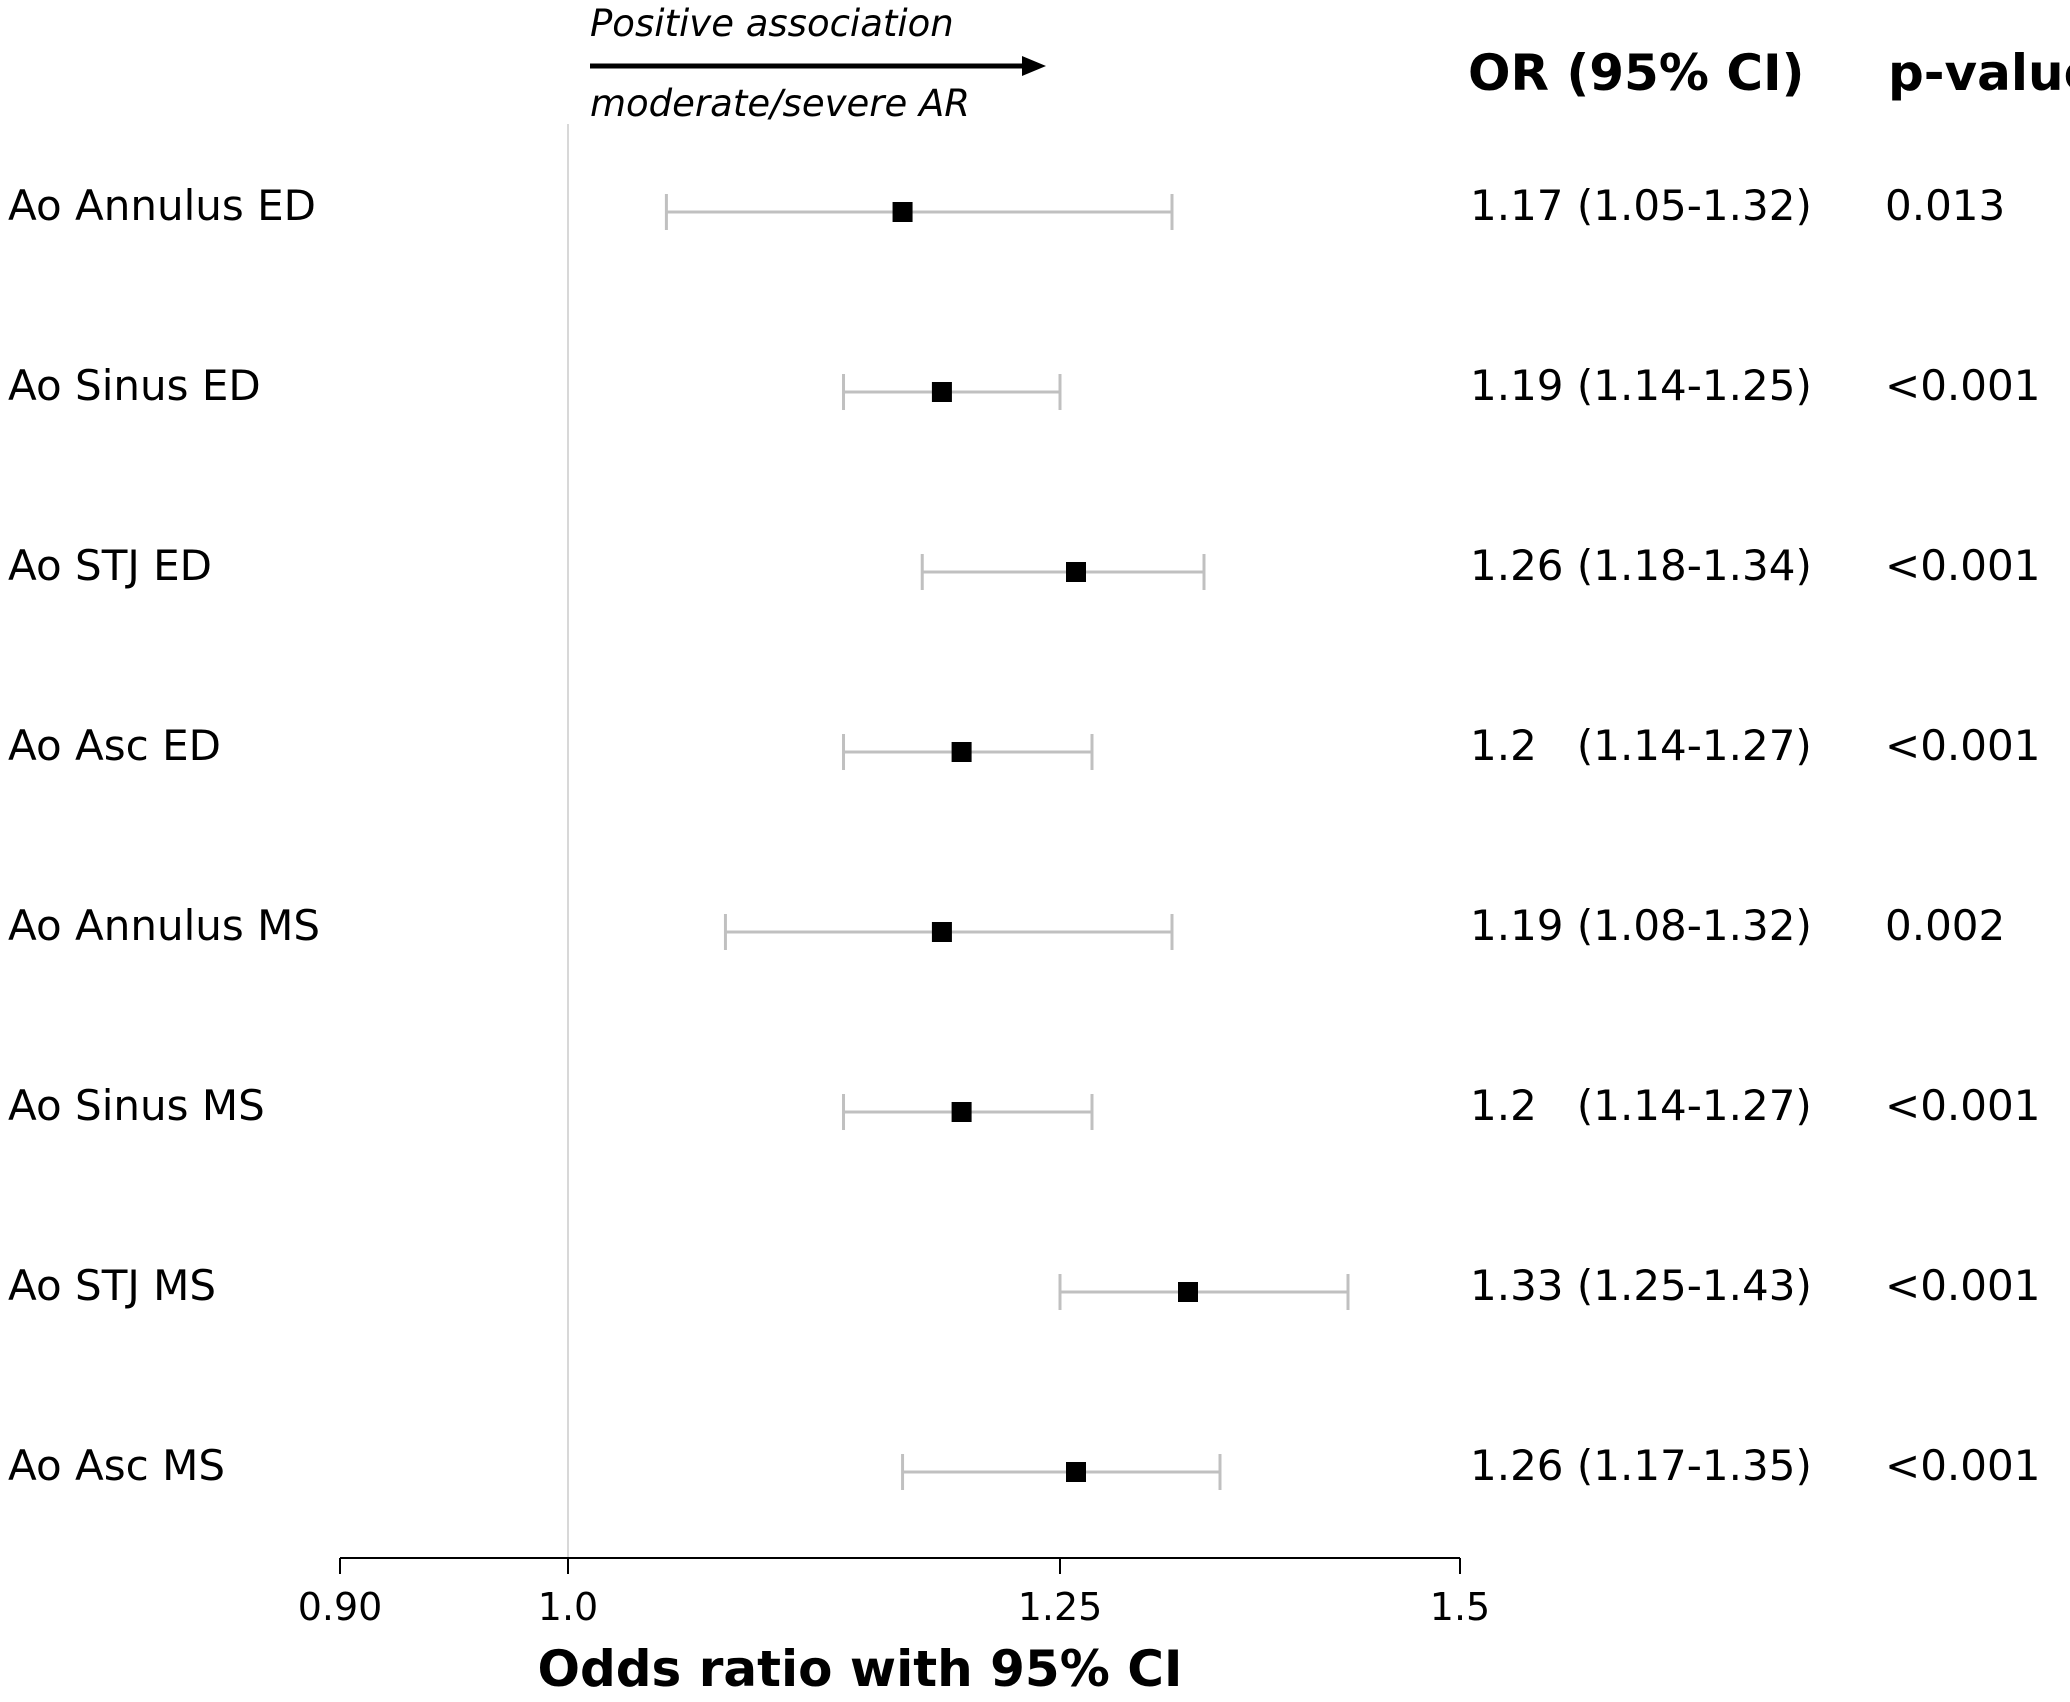 The width and height of the screenshot is (2070, 1702). I want to click on p-value: 0.002, so click(1945, 925).